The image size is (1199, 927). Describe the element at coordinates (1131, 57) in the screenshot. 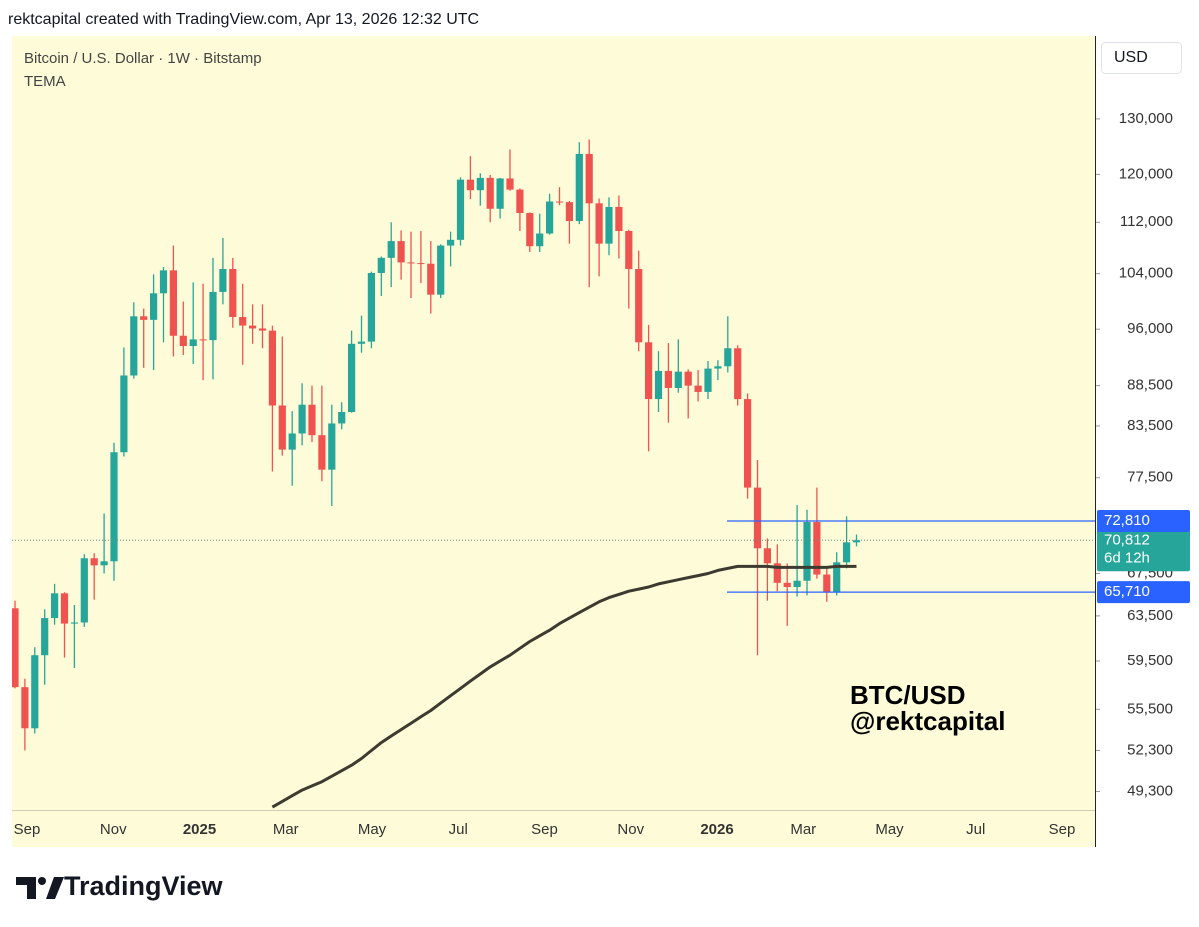

I see `currency: USD` at that location.